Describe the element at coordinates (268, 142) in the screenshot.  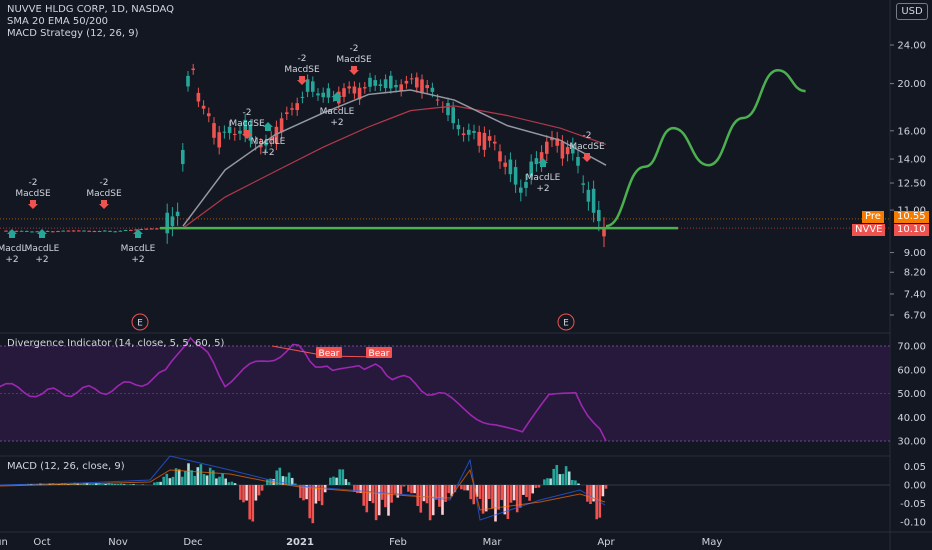
I see `long-signal-label: MacdLE` at that location.